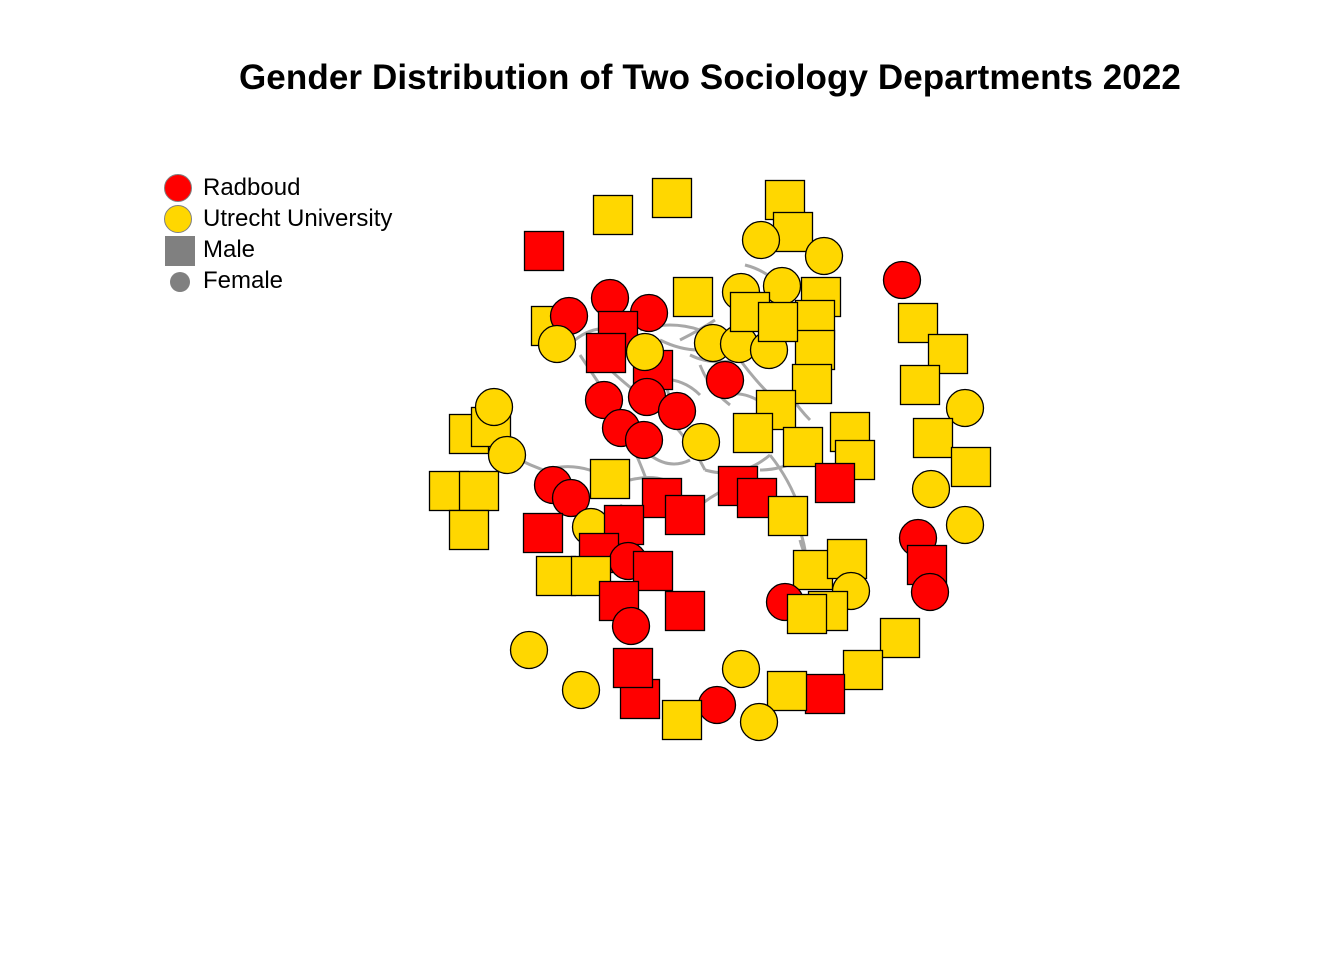 The image size is (1344, 960). Describe the element at coordinates (180, 251) in the screenshot. I see `legend-swatch-male` at that location.